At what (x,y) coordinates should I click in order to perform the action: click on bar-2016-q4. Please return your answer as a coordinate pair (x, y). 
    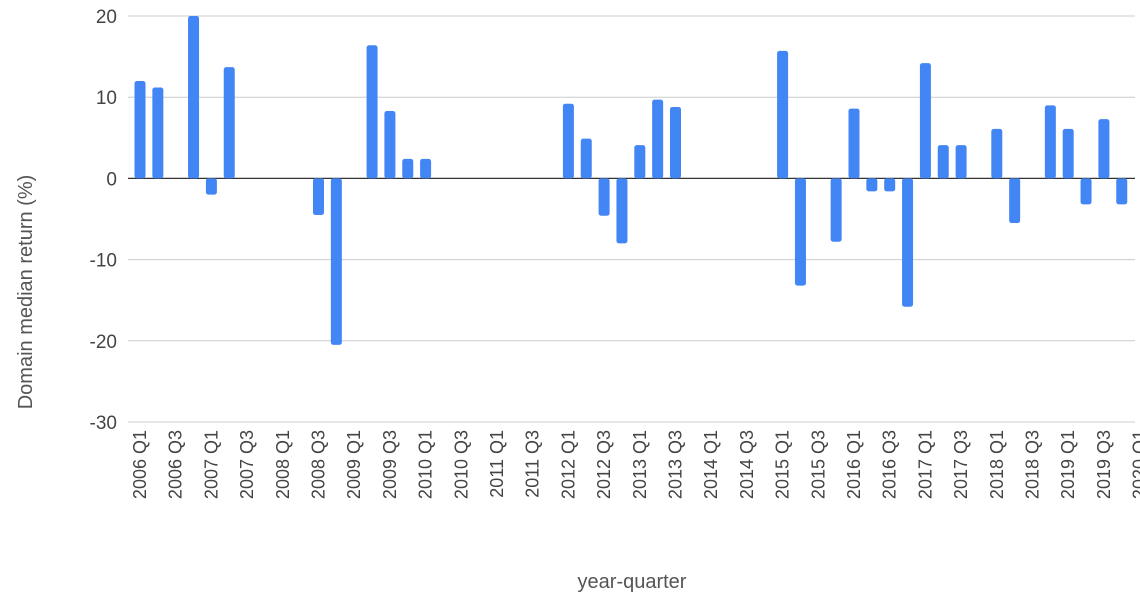
    Looking at the image, I should click on (908, 242).